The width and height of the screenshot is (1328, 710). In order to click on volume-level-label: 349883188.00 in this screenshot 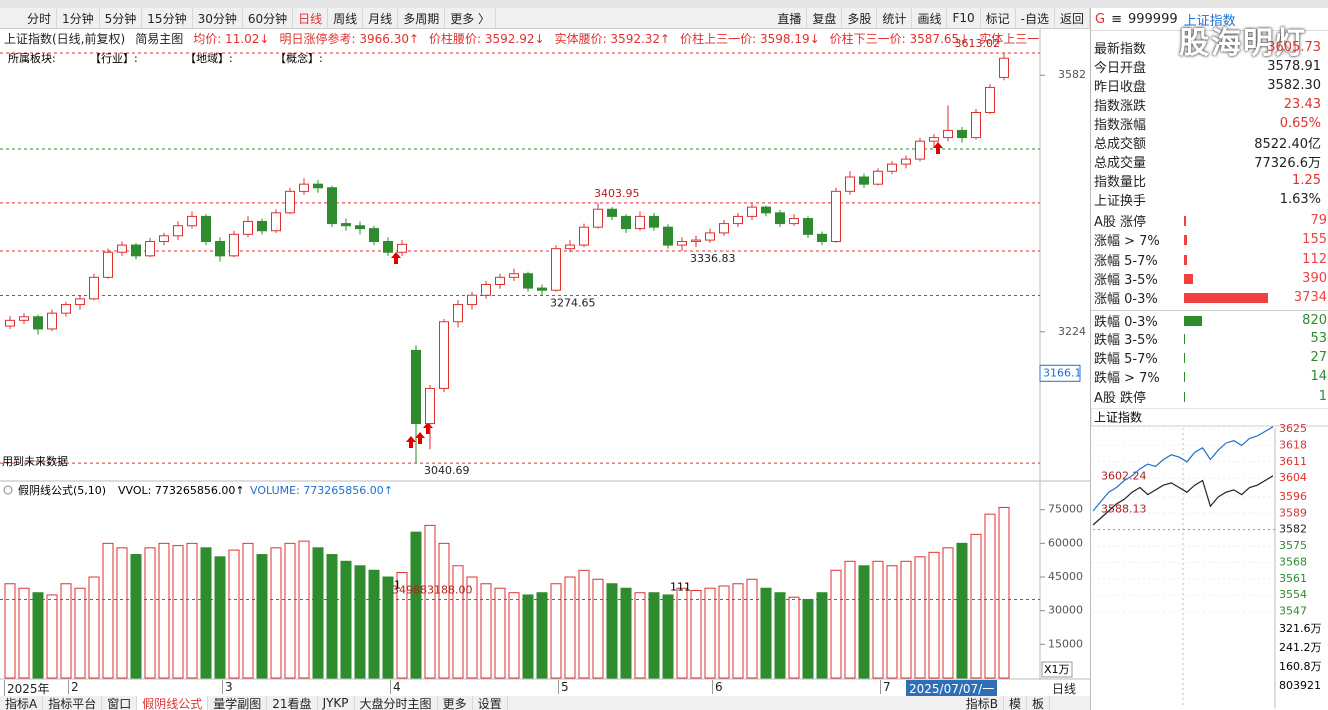, I will do `click(432, 589)`.